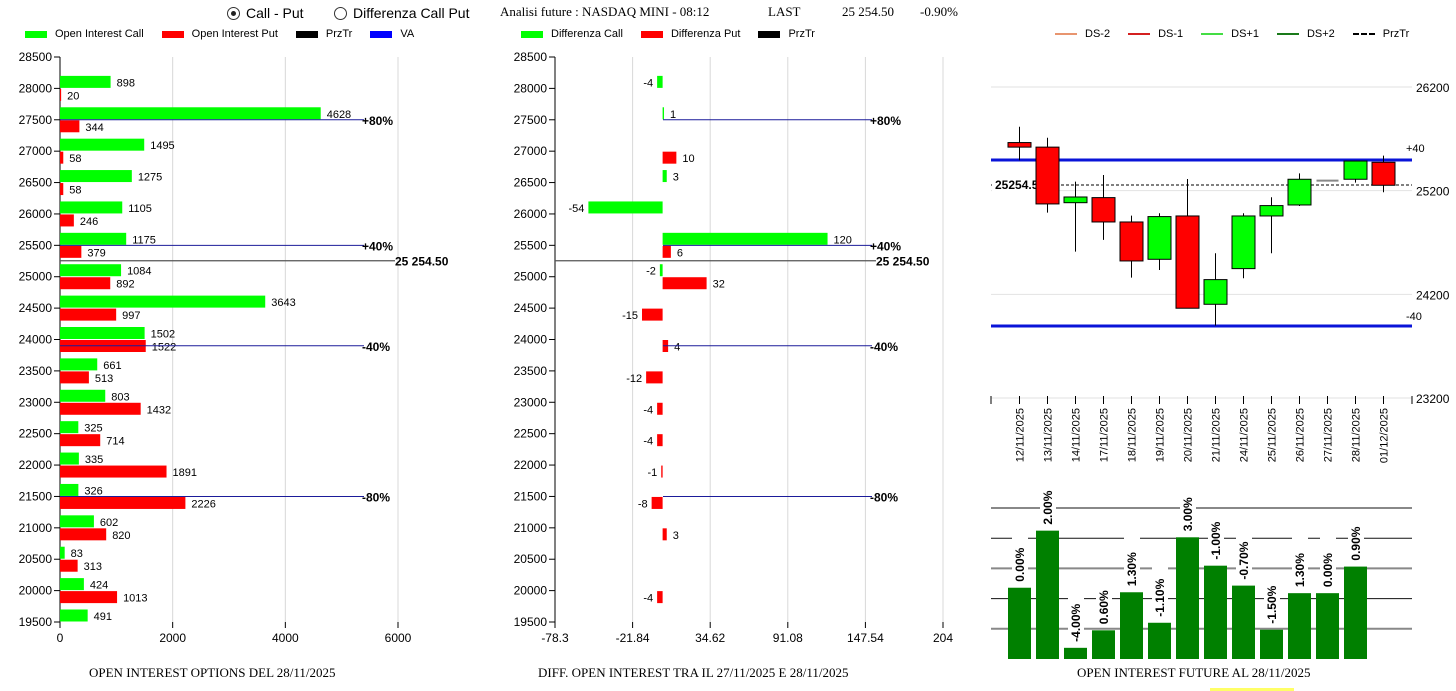 The height and width of the screenshot is (691, 1456). What do you see at coordinates (531, 245) in the screenshot?
I see `y-tick-label: 25500` at bounding box center [531, 245].